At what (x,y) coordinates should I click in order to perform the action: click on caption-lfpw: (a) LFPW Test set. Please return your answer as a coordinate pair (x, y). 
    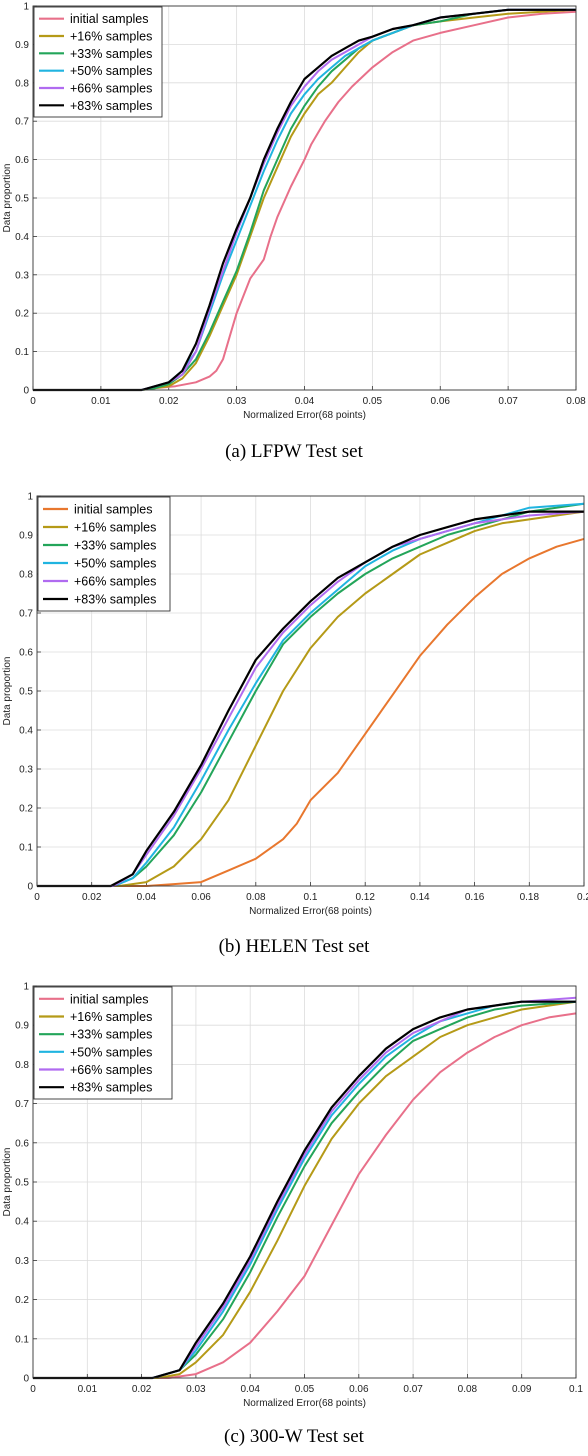
    Looking at the image, I should click on (294, 451).